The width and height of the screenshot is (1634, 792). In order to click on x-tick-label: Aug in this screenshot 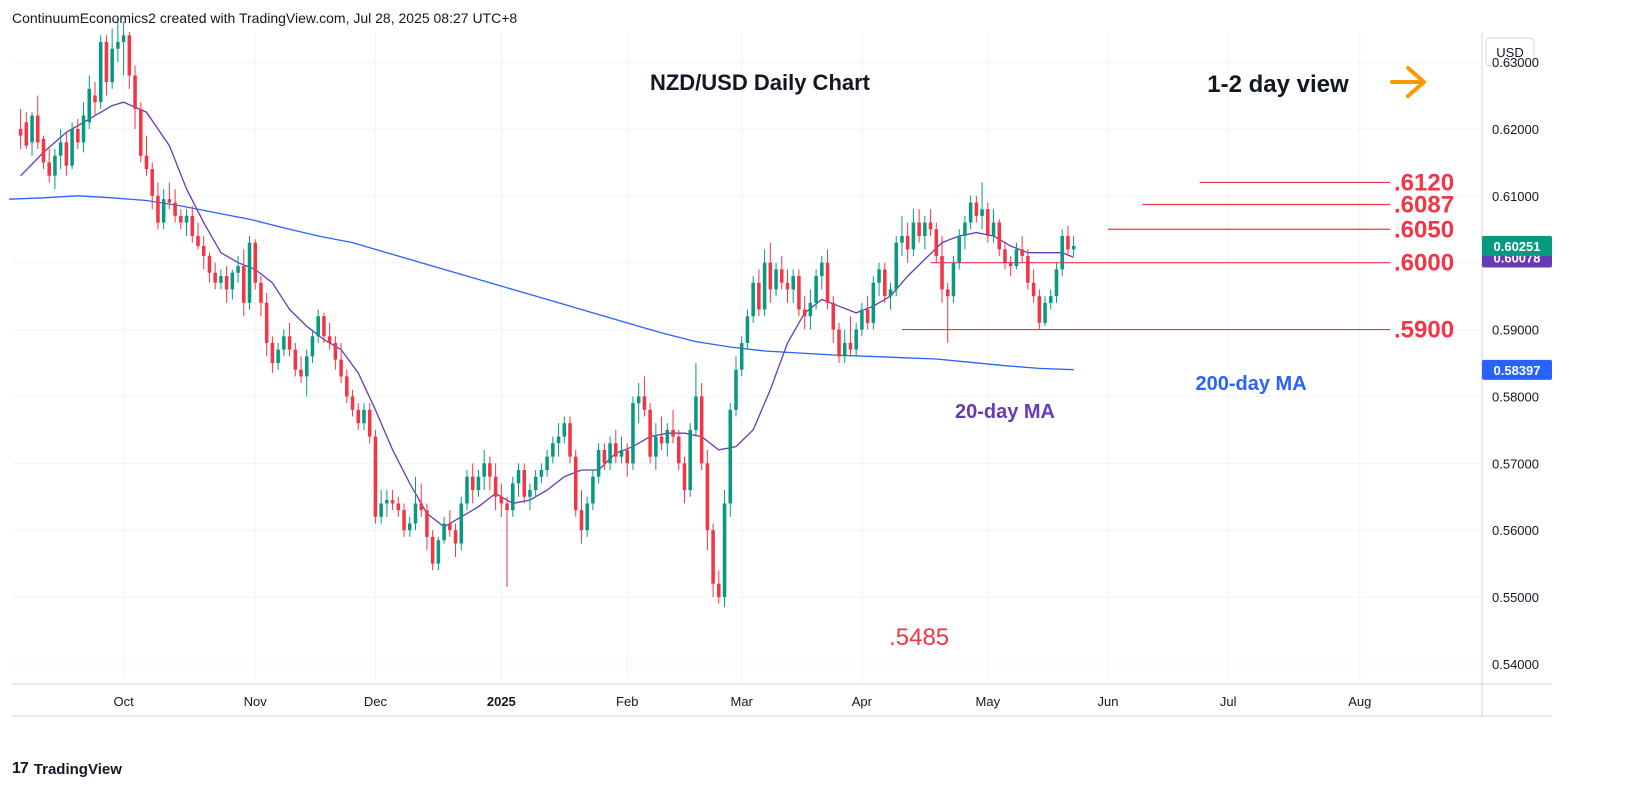, I will do `click(1359, 701)`.